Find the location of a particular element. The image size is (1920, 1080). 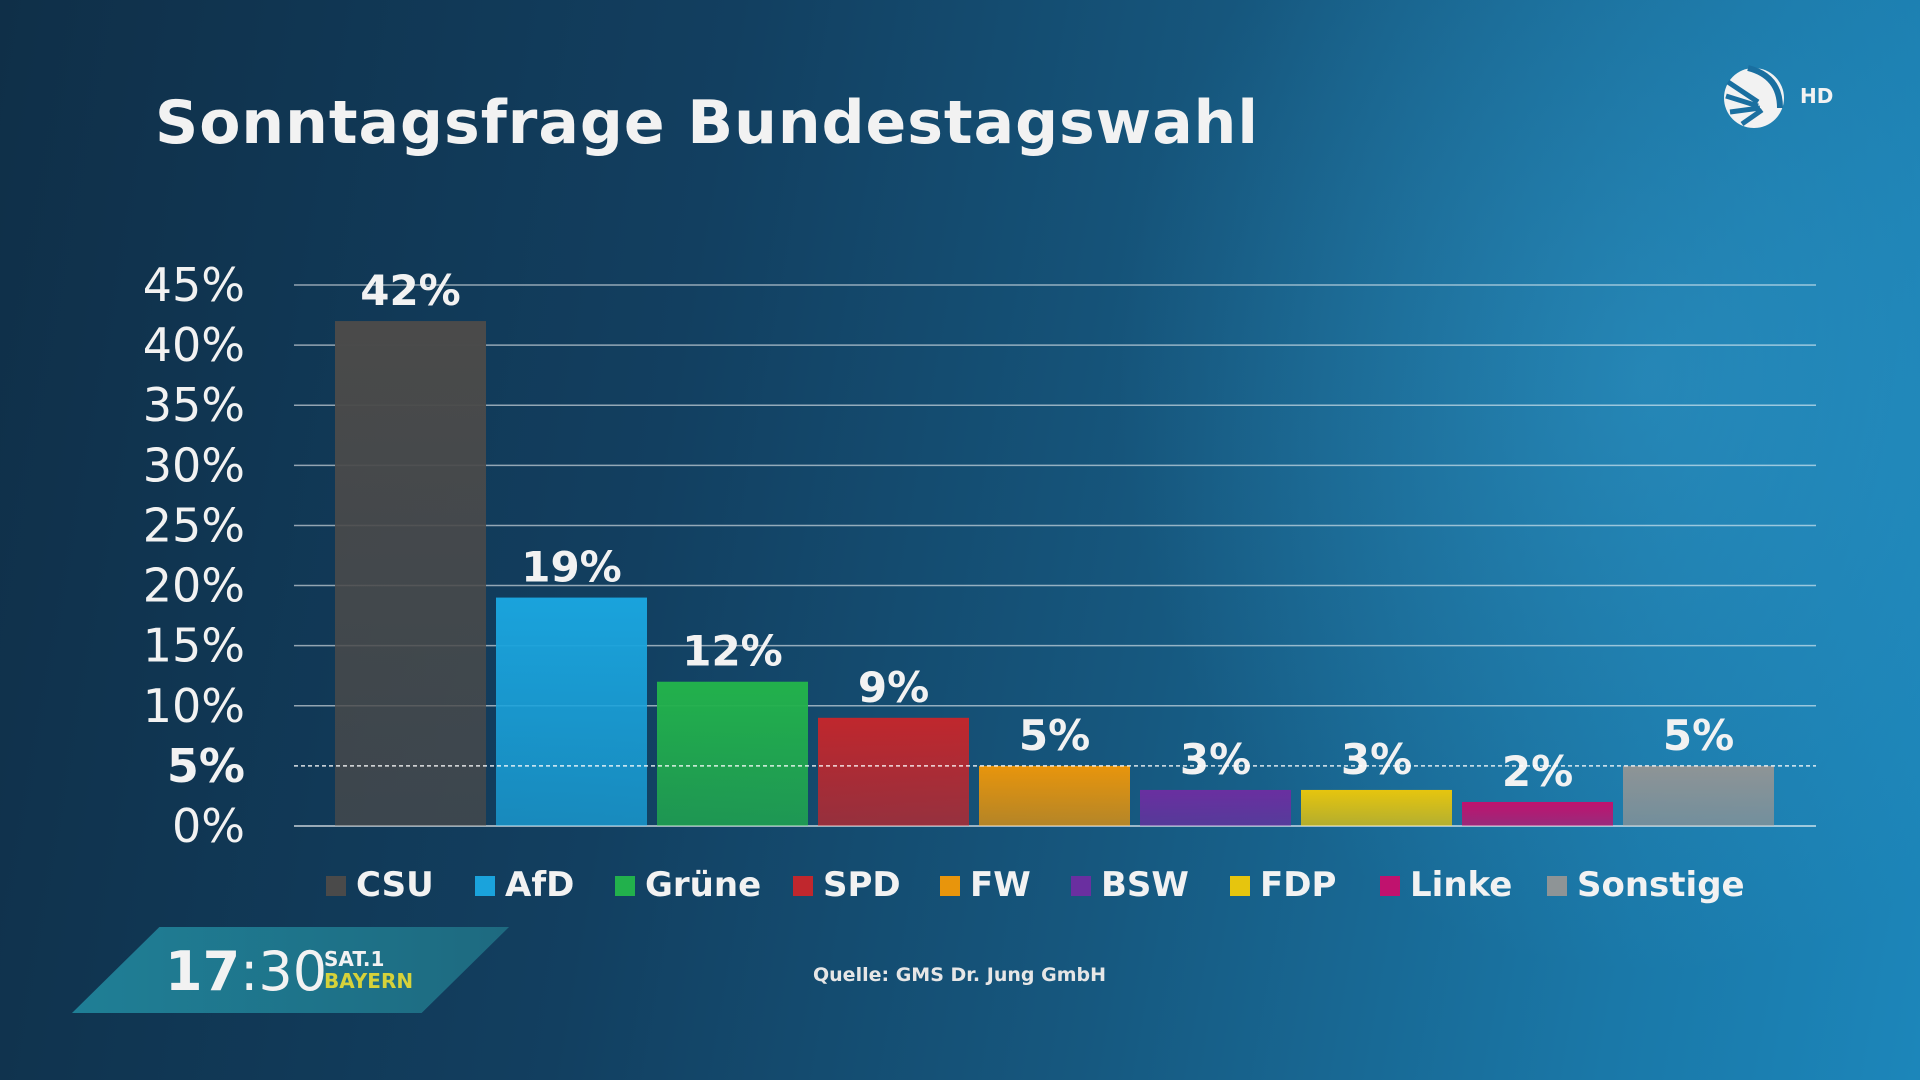

bar-csu is located at coordinates (410, 573).